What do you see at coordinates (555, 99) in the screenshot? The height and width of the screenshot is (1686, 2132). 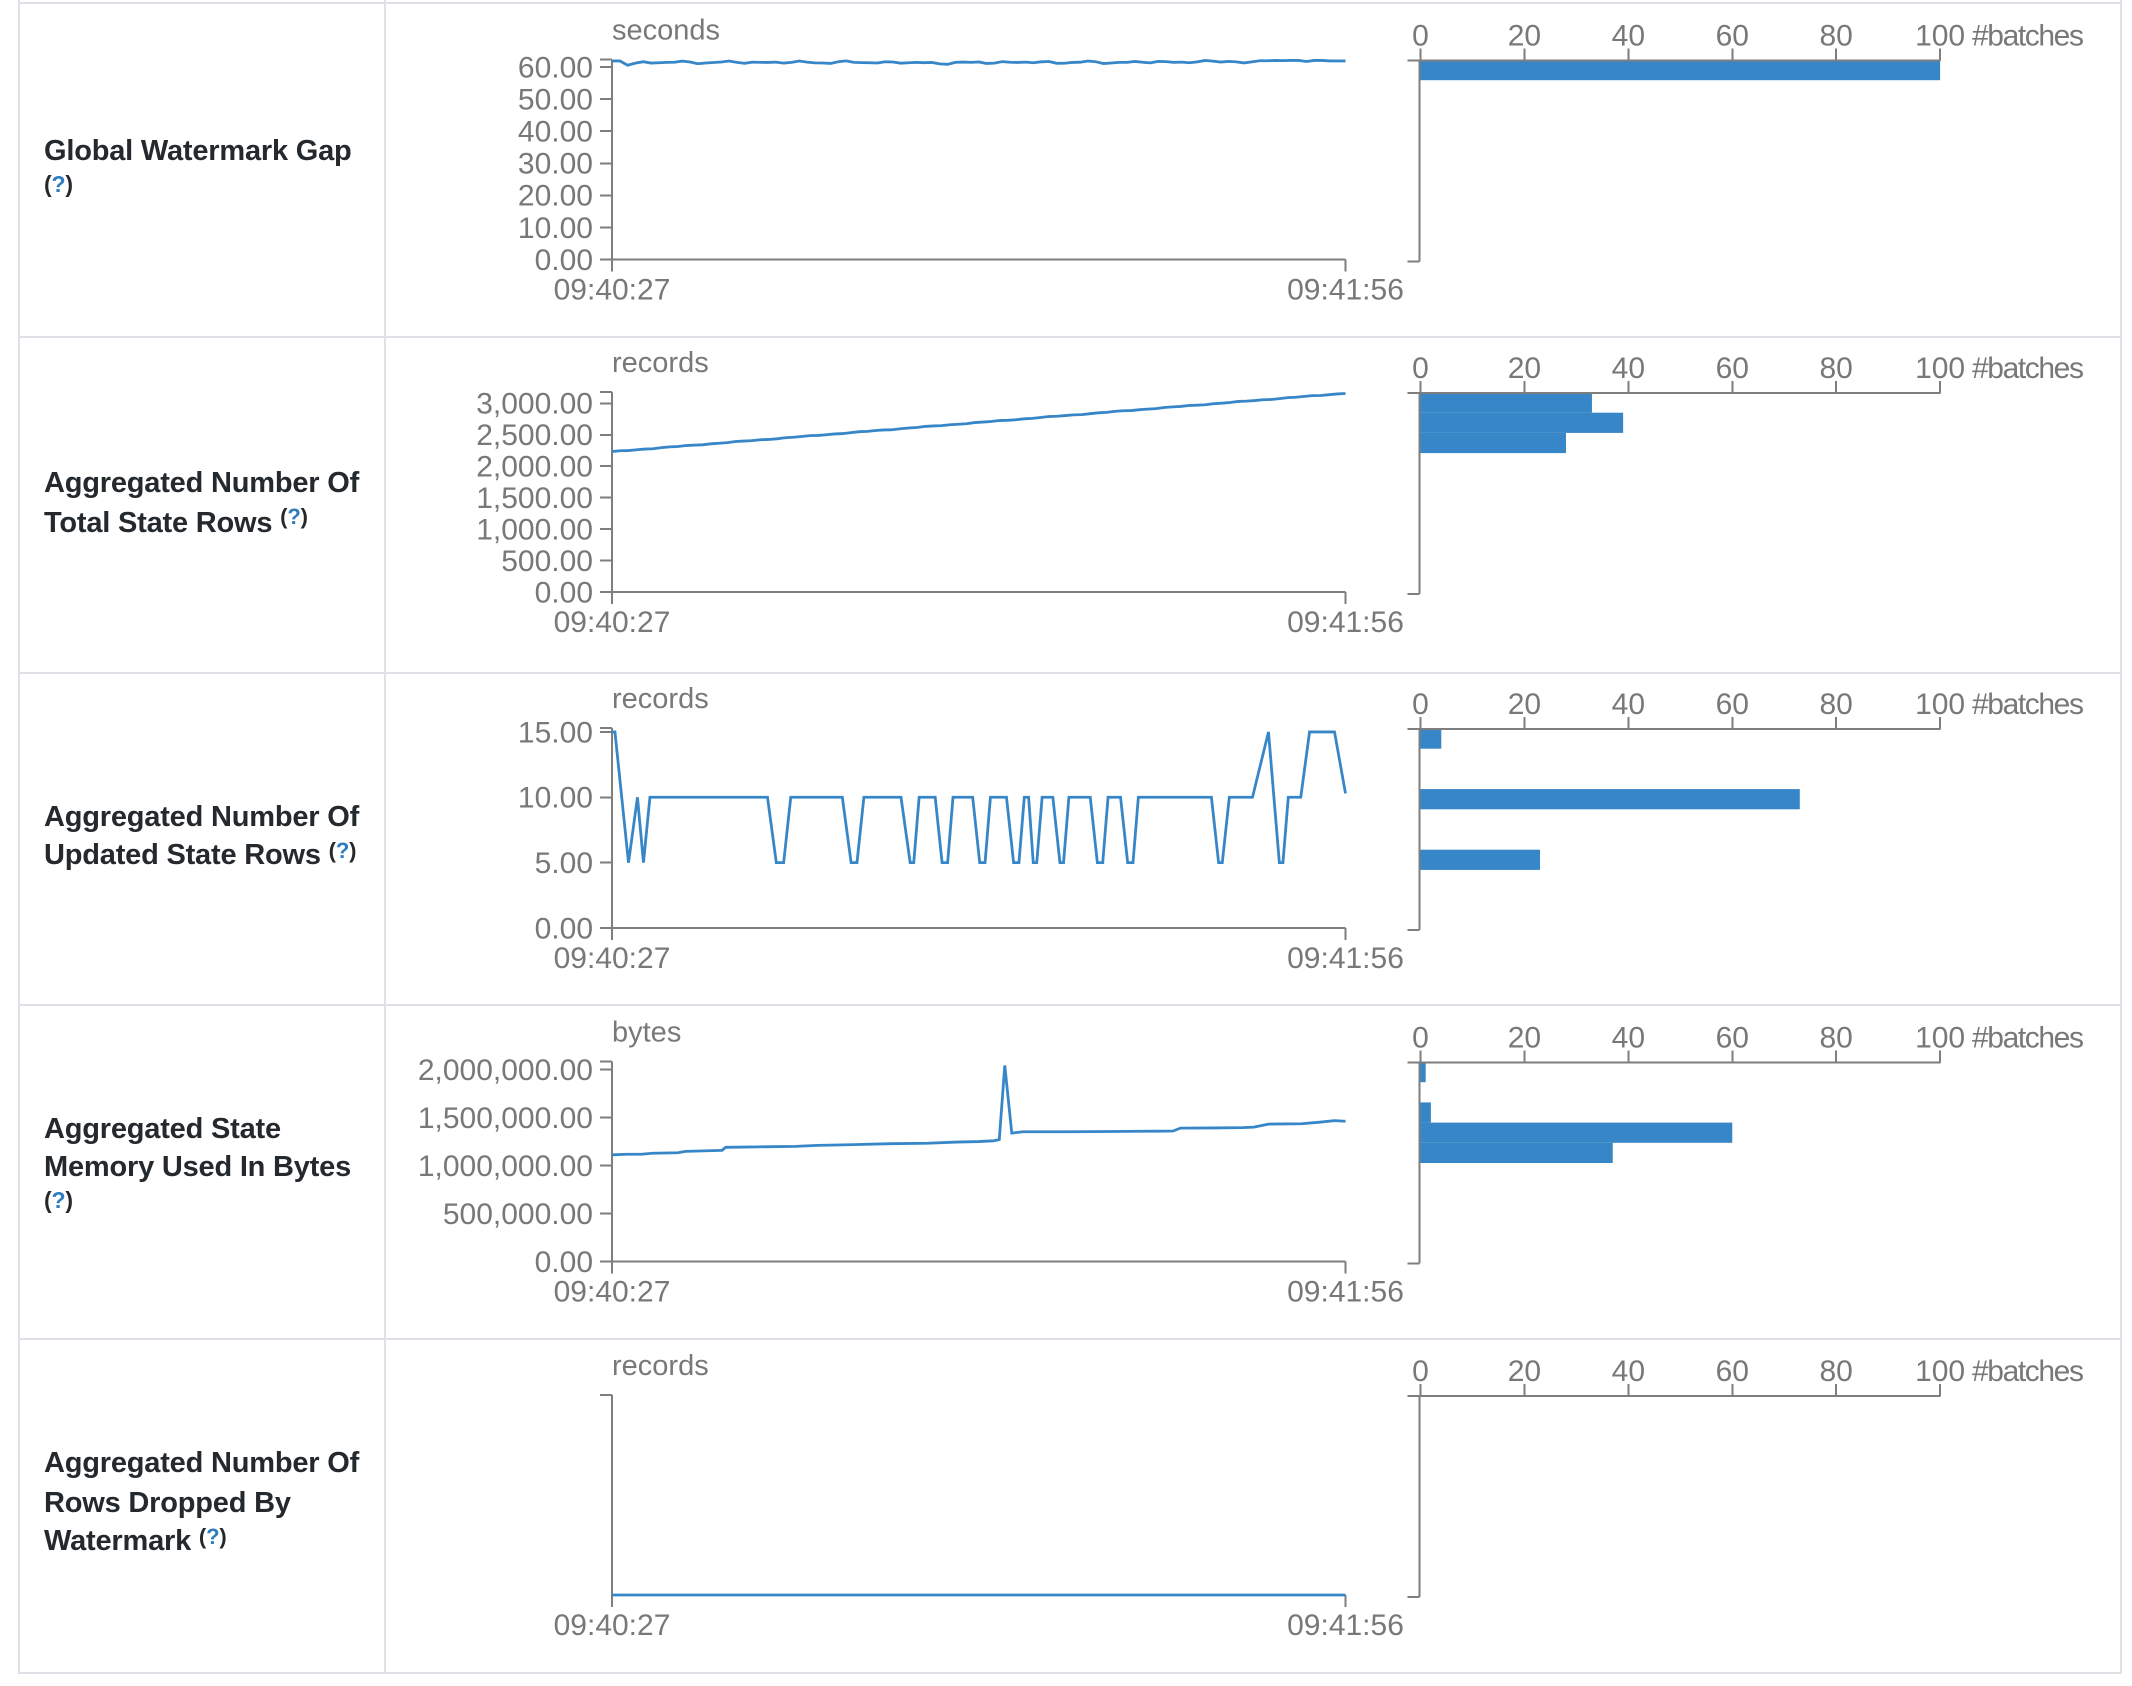 I see `svg-text: 50.00` at bounding box center [555, 99].